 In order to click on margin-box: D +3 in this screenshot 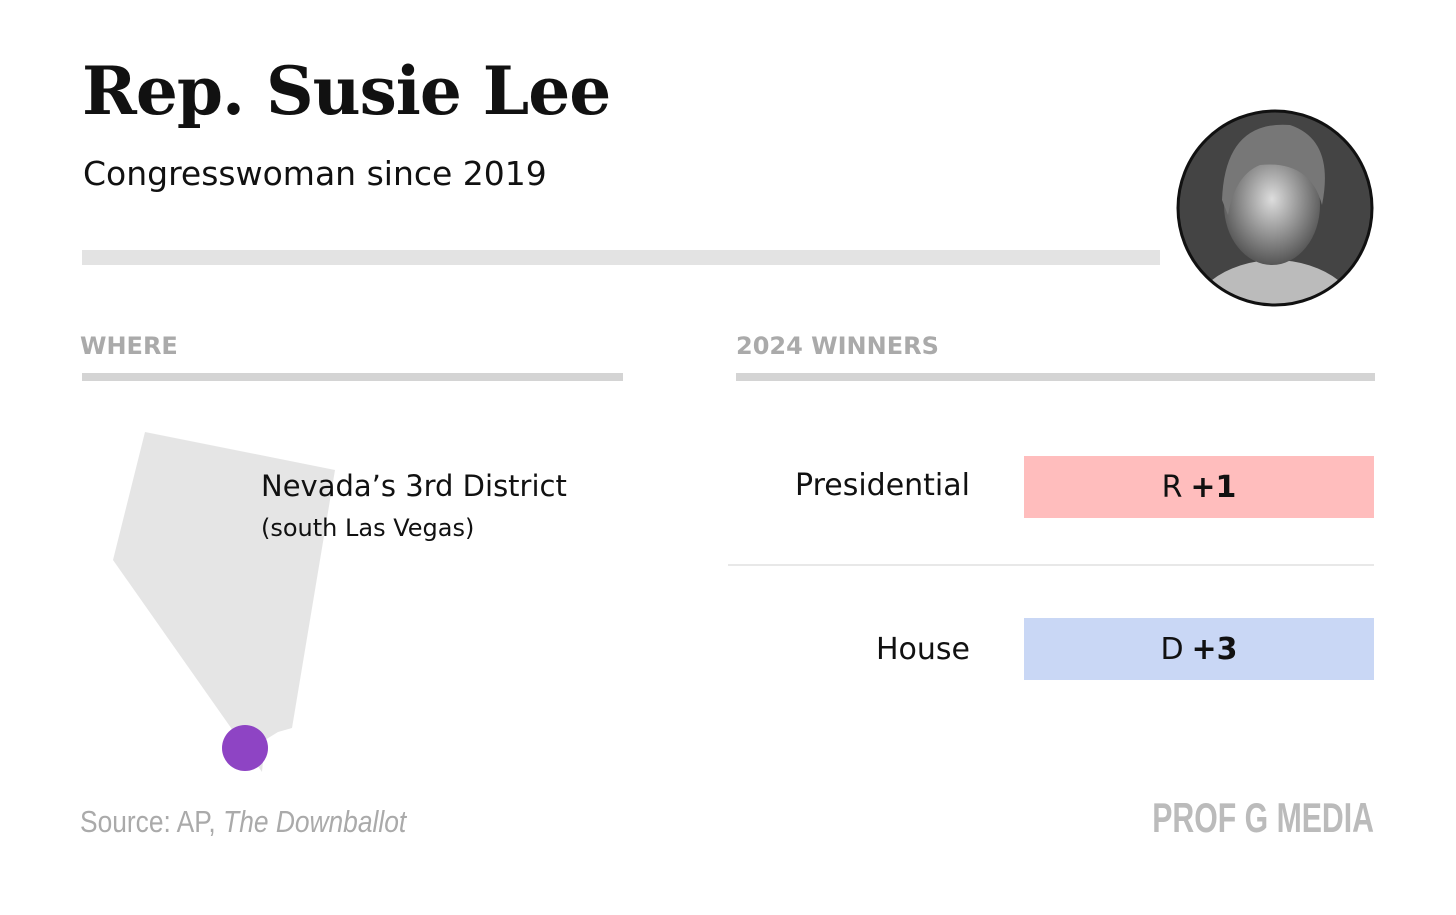, I will do `click(1199, 649)`.